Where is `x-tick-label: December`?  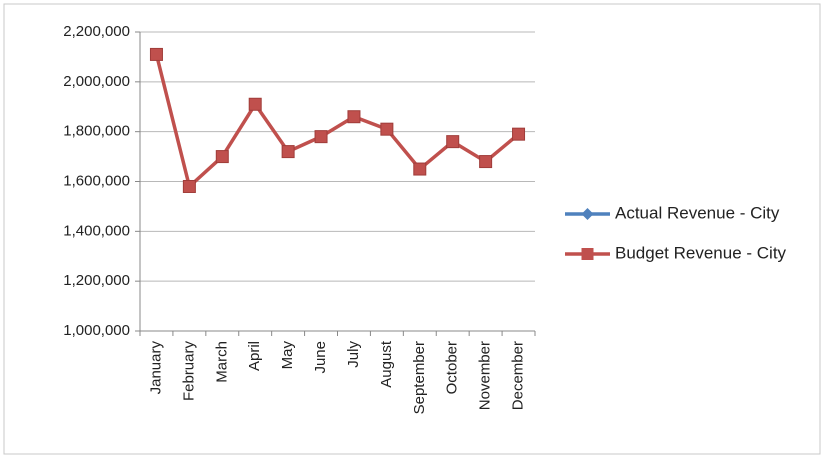 x-tick-label: December is located at coordinates (518, 375).